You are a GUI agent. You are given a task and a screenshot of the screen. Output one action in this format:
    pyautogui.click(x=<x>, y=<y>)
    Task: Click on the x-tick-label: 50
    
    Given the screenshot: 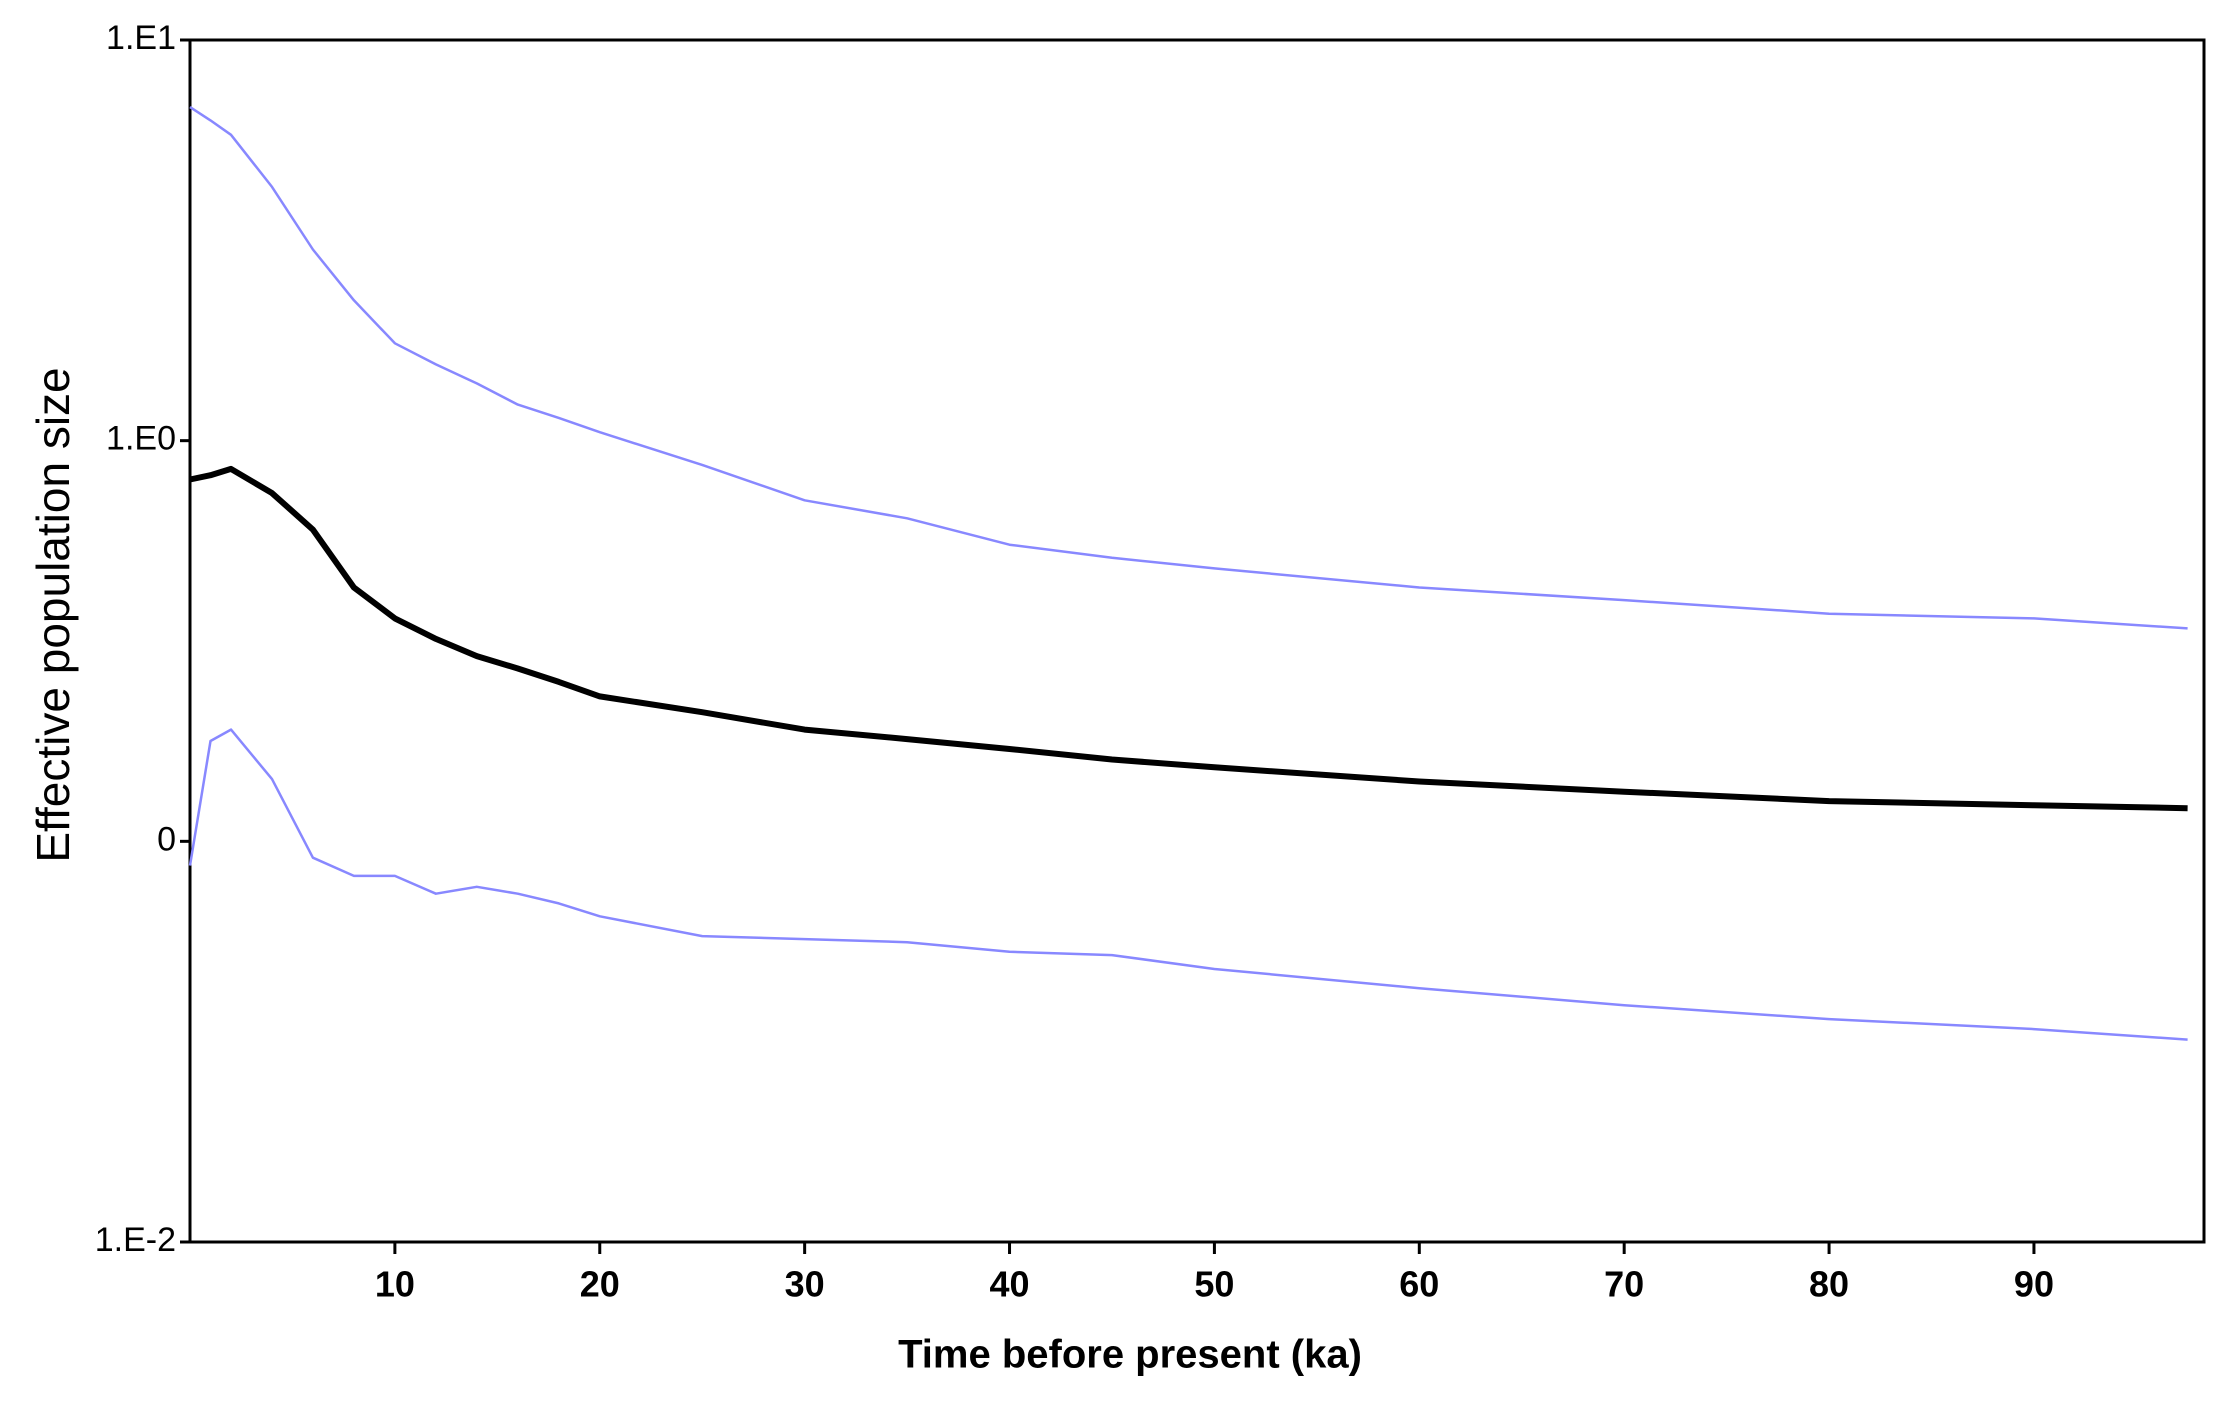 What is the action you would take?
    pyautogui.click(x=1214, y=1284)
    